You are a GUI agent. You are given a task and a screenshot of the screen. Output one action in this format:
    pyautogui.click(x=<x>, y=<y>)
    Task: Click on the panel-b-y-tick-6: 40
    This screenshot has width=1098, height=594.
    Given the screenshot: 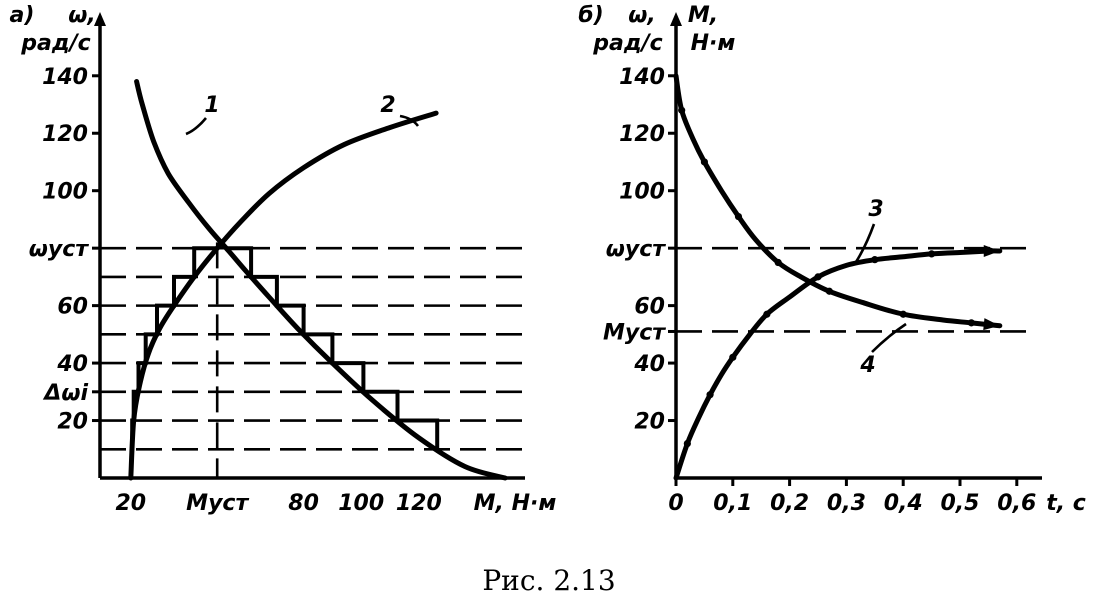 What is the action you would take?
    pyautogui.click(x=649, y=364)
    